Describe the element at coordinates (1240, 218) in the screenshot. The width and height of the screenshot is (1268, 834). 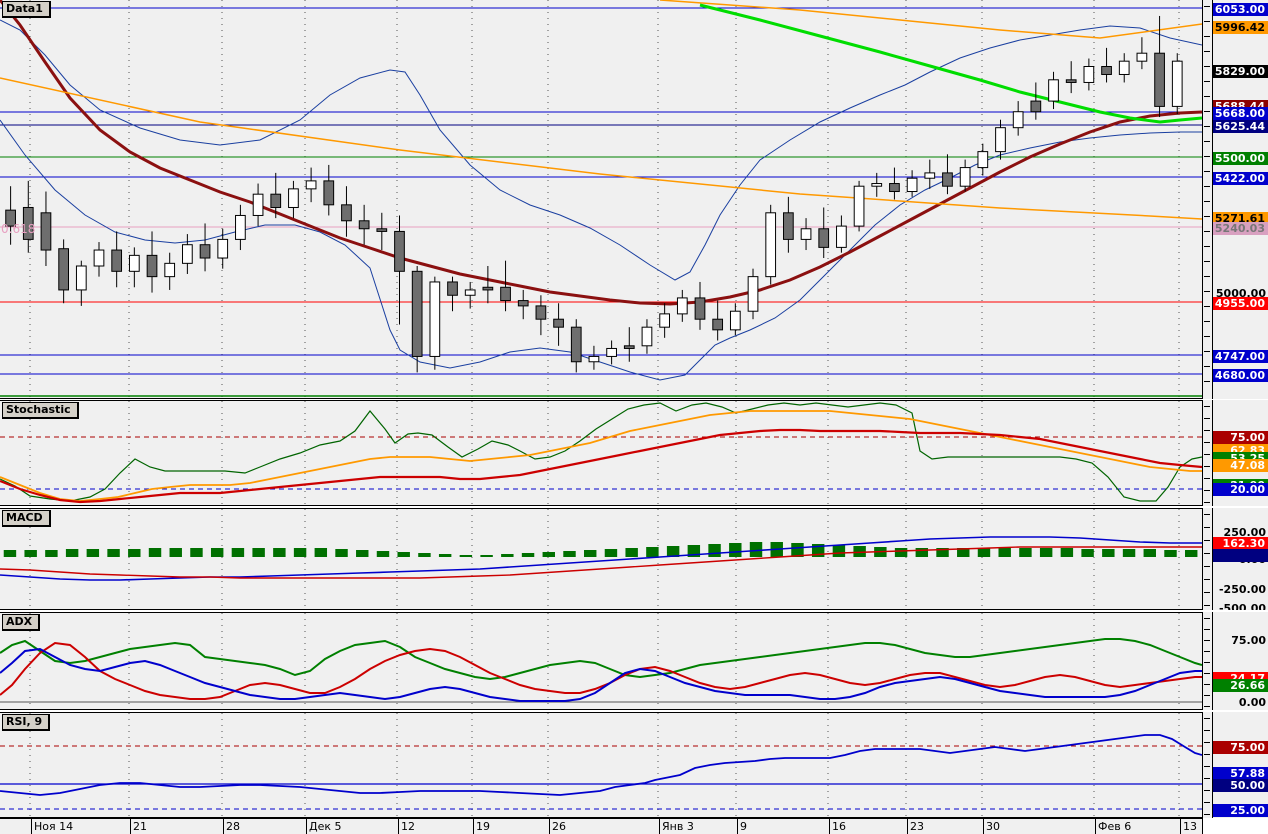
I see `scale-price-tag: 5271.61` at that location.